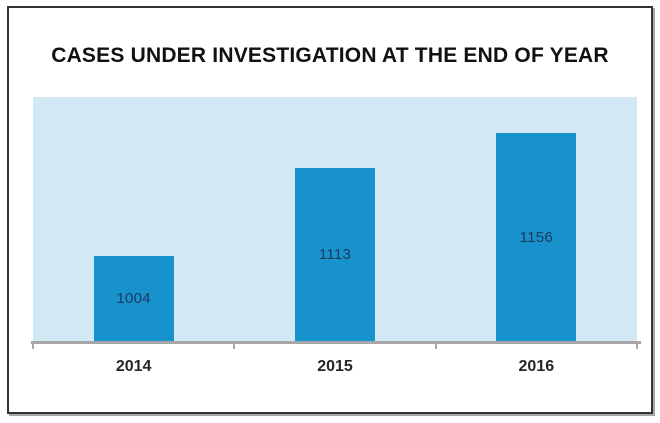 This screenshot has width=660, height=423. I want to click on x-tick-label: 2014, so click(133, 366).